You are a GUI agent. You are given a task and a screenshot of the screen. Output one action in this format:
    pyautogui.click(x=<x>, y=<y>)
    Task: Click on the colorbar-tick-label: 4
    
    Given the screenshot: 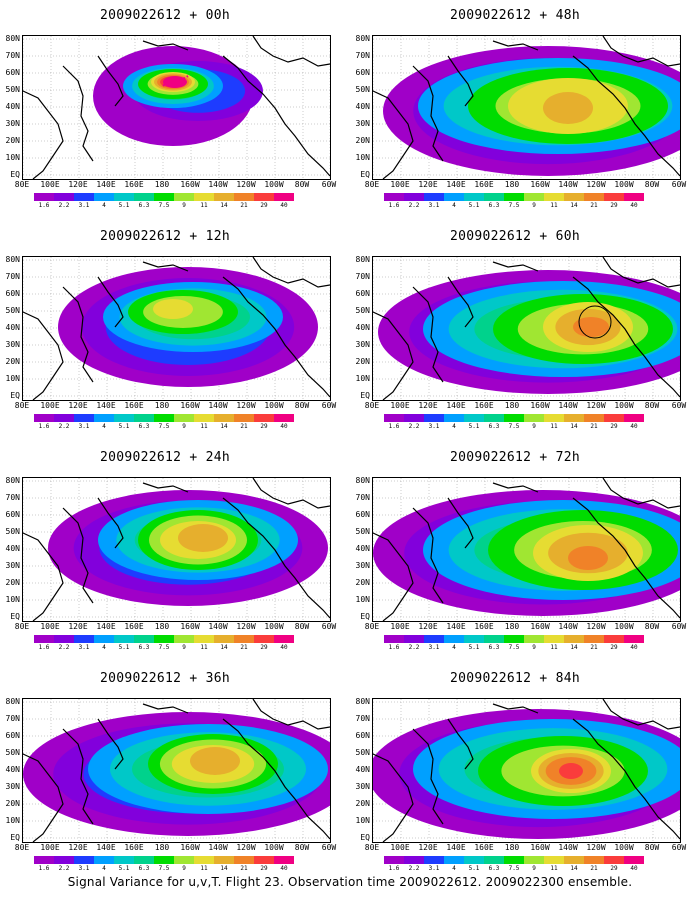 What is the action you would take?
    pyautogui.click(x=454, y=205)
    